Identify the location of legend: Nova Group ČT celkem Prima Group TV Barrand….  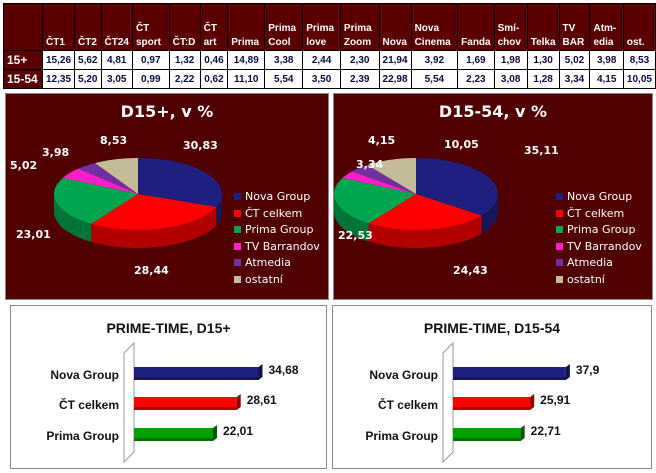
(599, 238).